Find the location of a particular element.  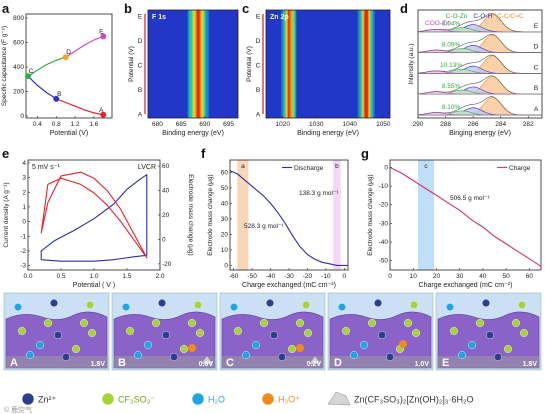

chart-d-xtick-label: 282 is located at coordinates (528, 124).